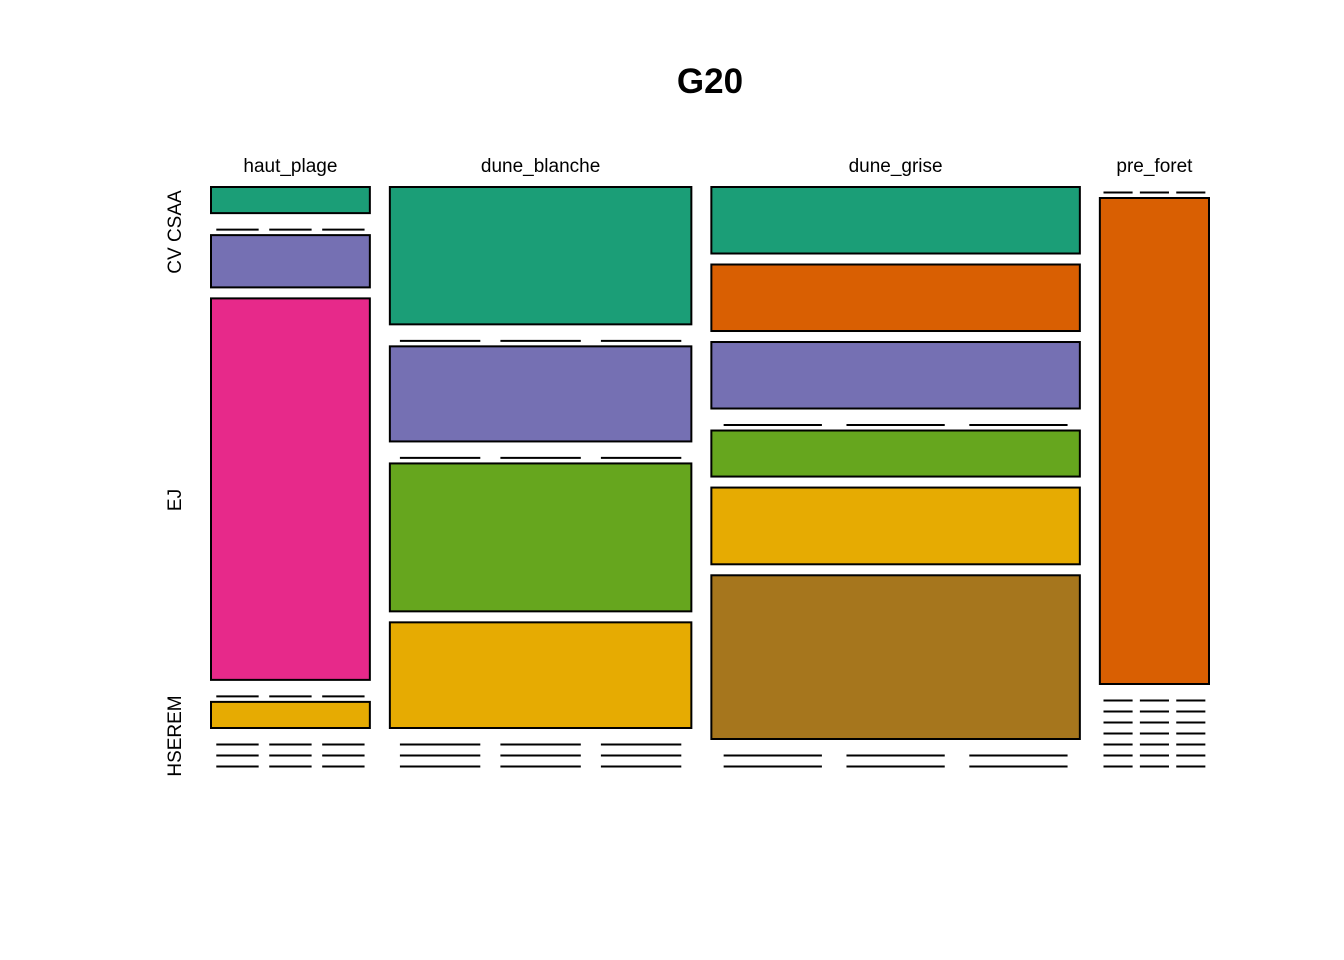 This screenshot has height=960, width=1344. I want to click on tile-dune_blanche-A, so click(540, 256).